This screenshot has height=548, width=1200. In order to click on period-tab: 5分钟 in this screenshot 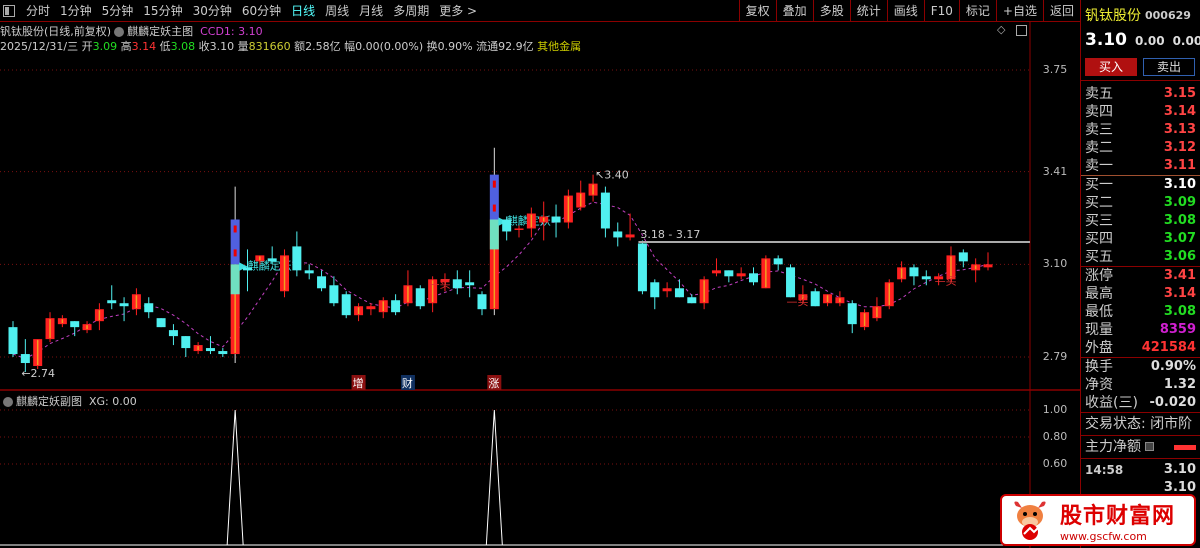, I will do `click(117, 11)`.